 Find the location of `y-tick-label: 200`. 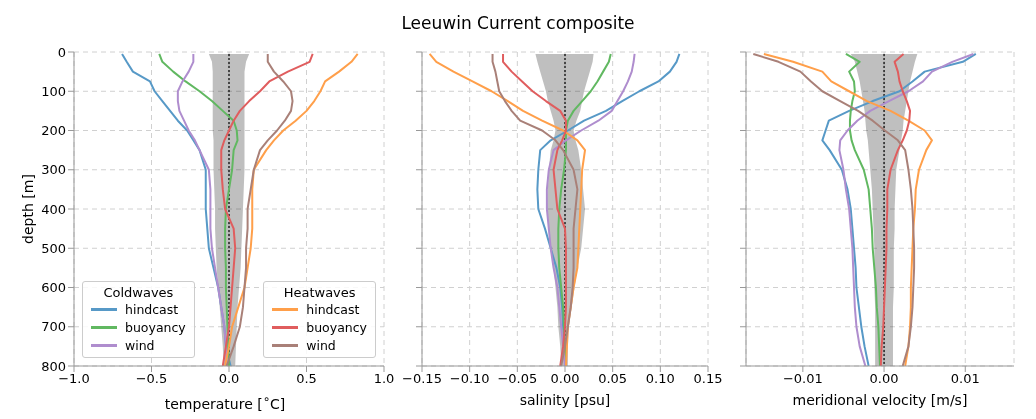

y-tick-label: 200 is located at coordinates (53, 131).